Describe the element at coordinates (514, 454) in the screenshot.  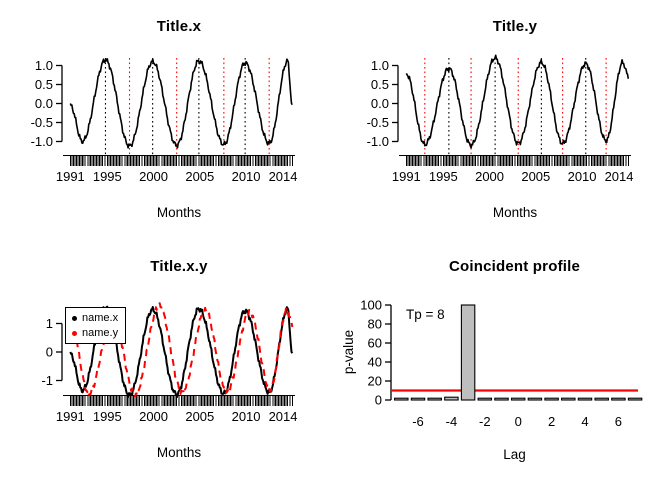
I see `x-axis-label: Lag` at that location.